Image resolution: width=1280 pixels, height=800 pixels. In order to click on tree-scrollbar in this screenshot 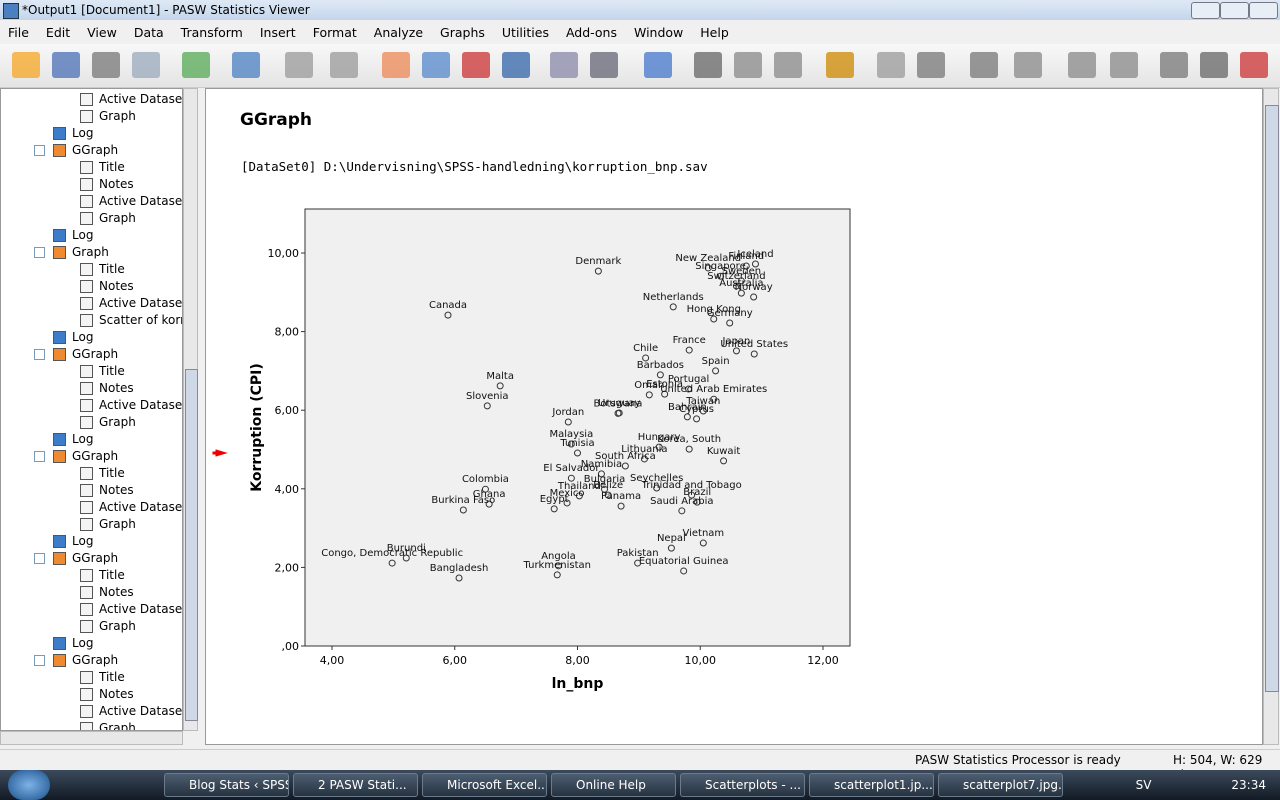, I will do `click(190, 409)`.